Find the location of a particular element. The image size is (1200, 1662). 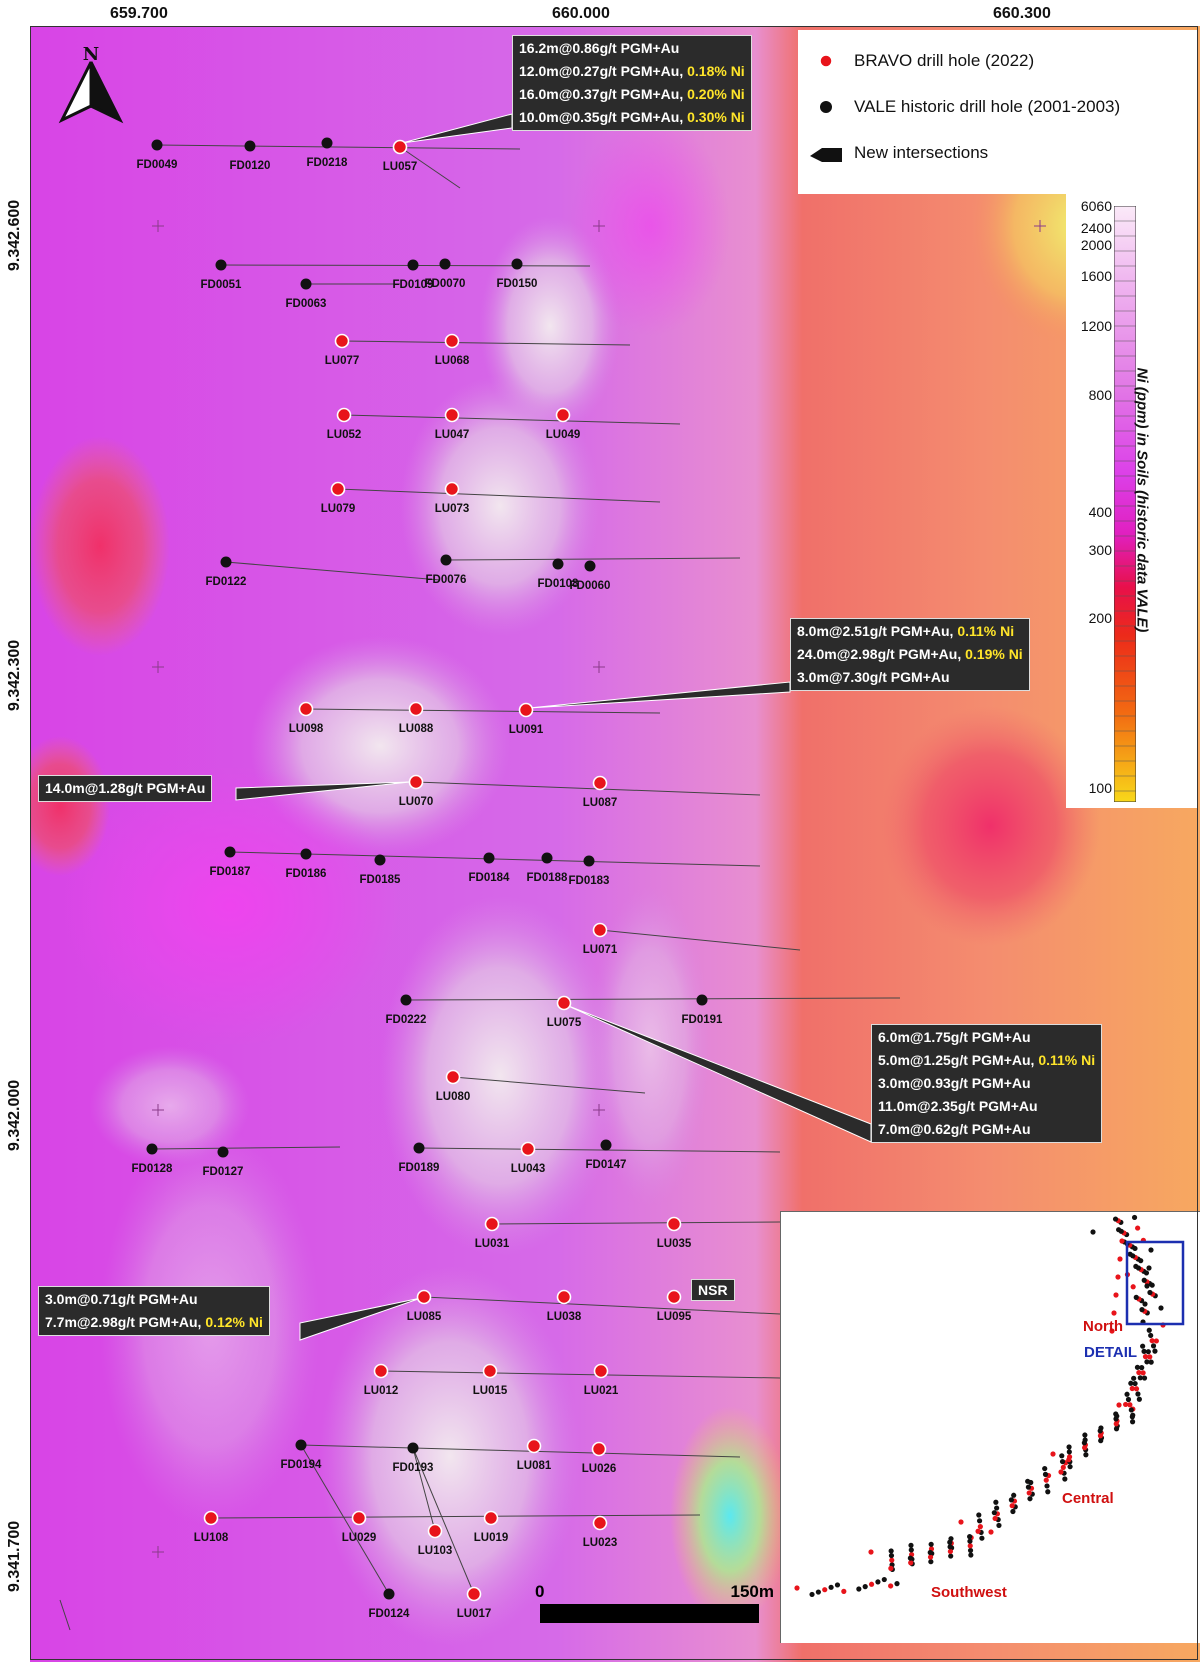

colorbar-tick: 1200 is located at coordinates (1096, 326).